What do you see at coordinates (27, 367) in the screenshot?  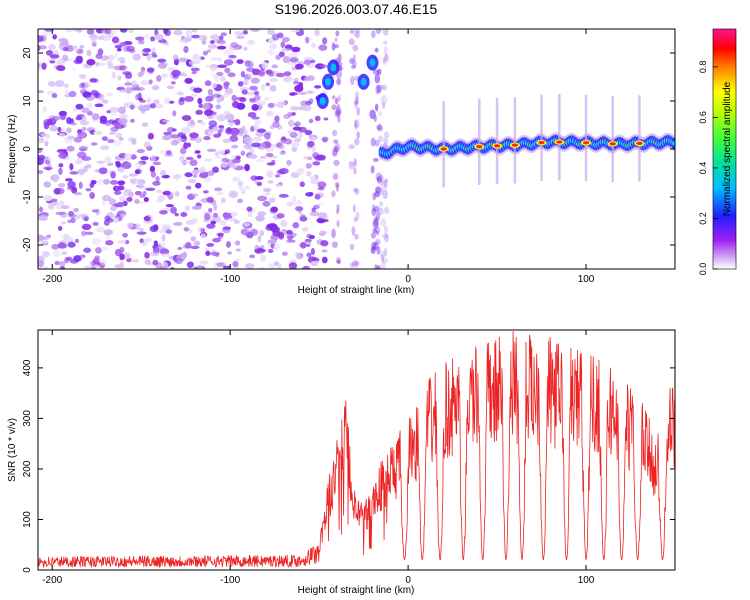 I see `snr-ytick-label: 400` at bounding box center [27, 367].